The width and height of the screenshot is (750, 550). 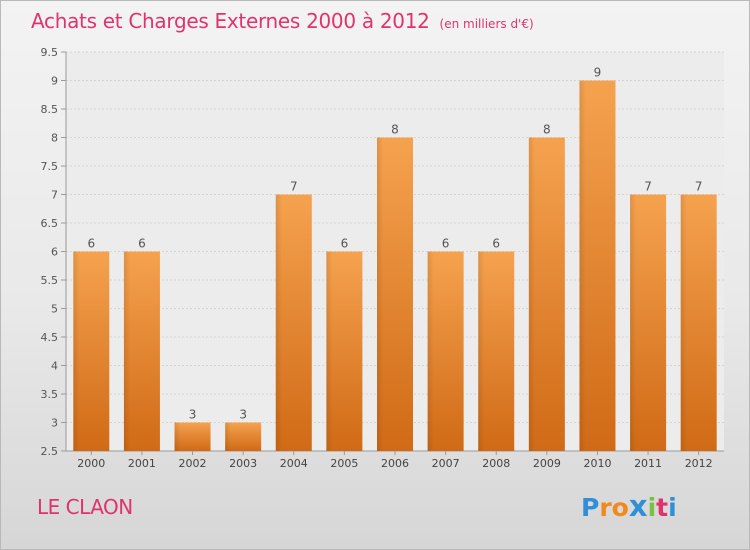 I want to click on y-tick-label: 9.5, so click(x=50, y=52).